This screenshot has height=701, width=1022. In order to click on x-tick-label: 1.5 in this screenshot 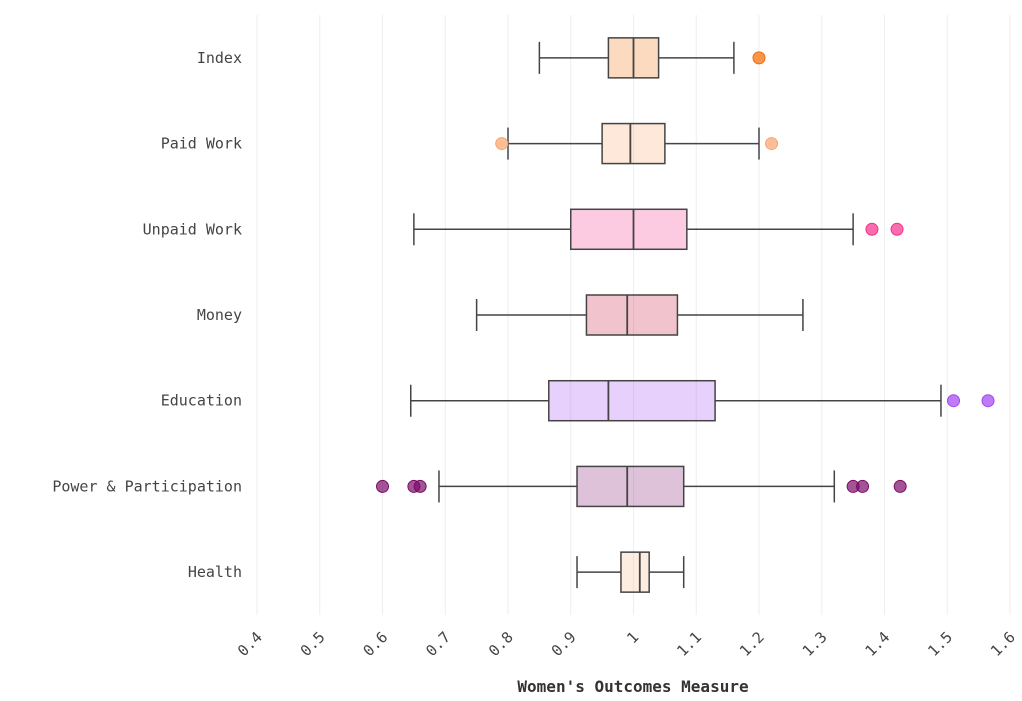, I will do `click(940, 644)`.